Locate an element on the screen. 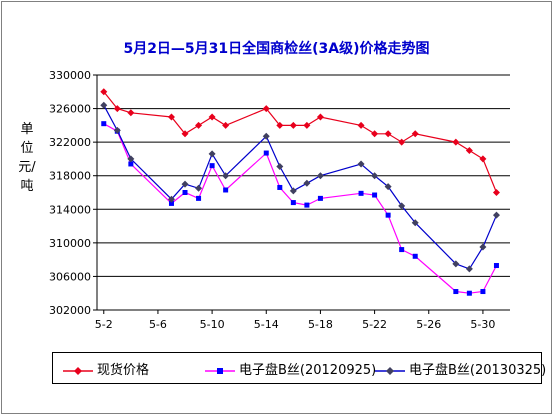 The width and height of the screenshot is (553, 415). x-tick-label: 5-30 is located at coordinates (482, 324).